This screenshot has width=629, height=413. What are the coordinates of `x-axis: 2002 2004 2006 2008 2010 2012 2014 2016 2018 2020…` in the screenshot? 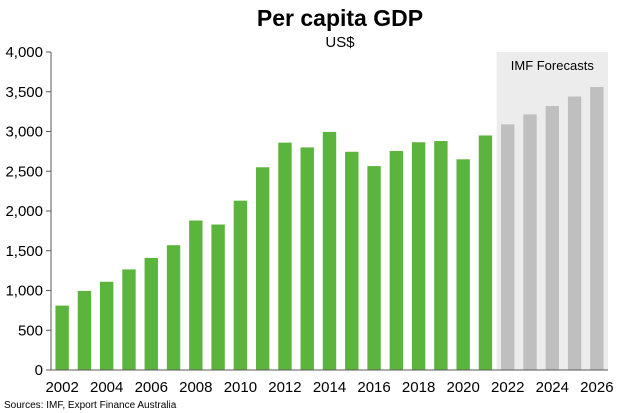 It's located at (329, 382).